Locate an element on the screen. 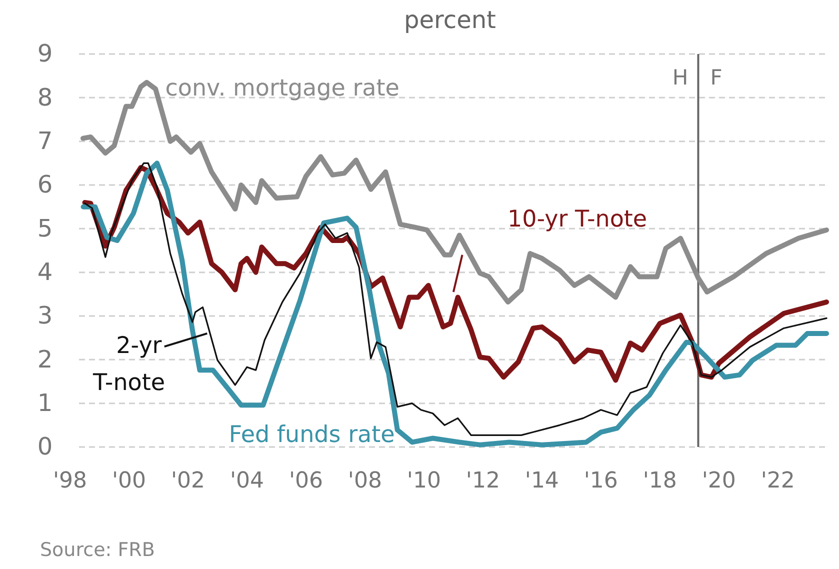  y-tick-label: 0 is located at coordinates (45, 446).